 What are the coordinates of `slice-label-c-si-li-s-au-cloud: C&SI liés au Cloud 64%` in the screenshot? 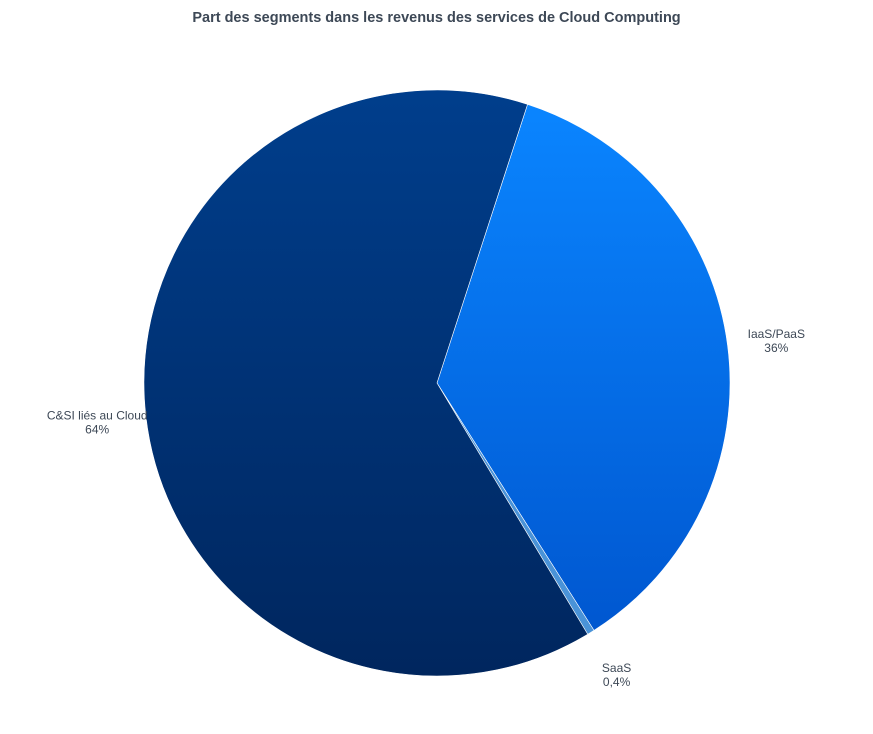 It's located at (97, 423).